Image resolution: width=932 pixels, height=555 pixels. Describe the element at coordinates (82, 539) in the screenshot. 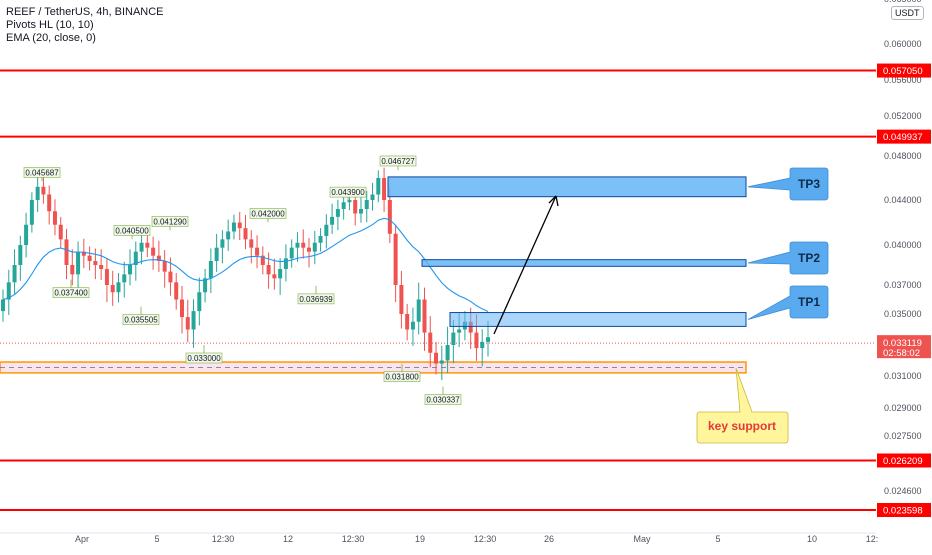

I see `x-tick-label: Apr` at that location.